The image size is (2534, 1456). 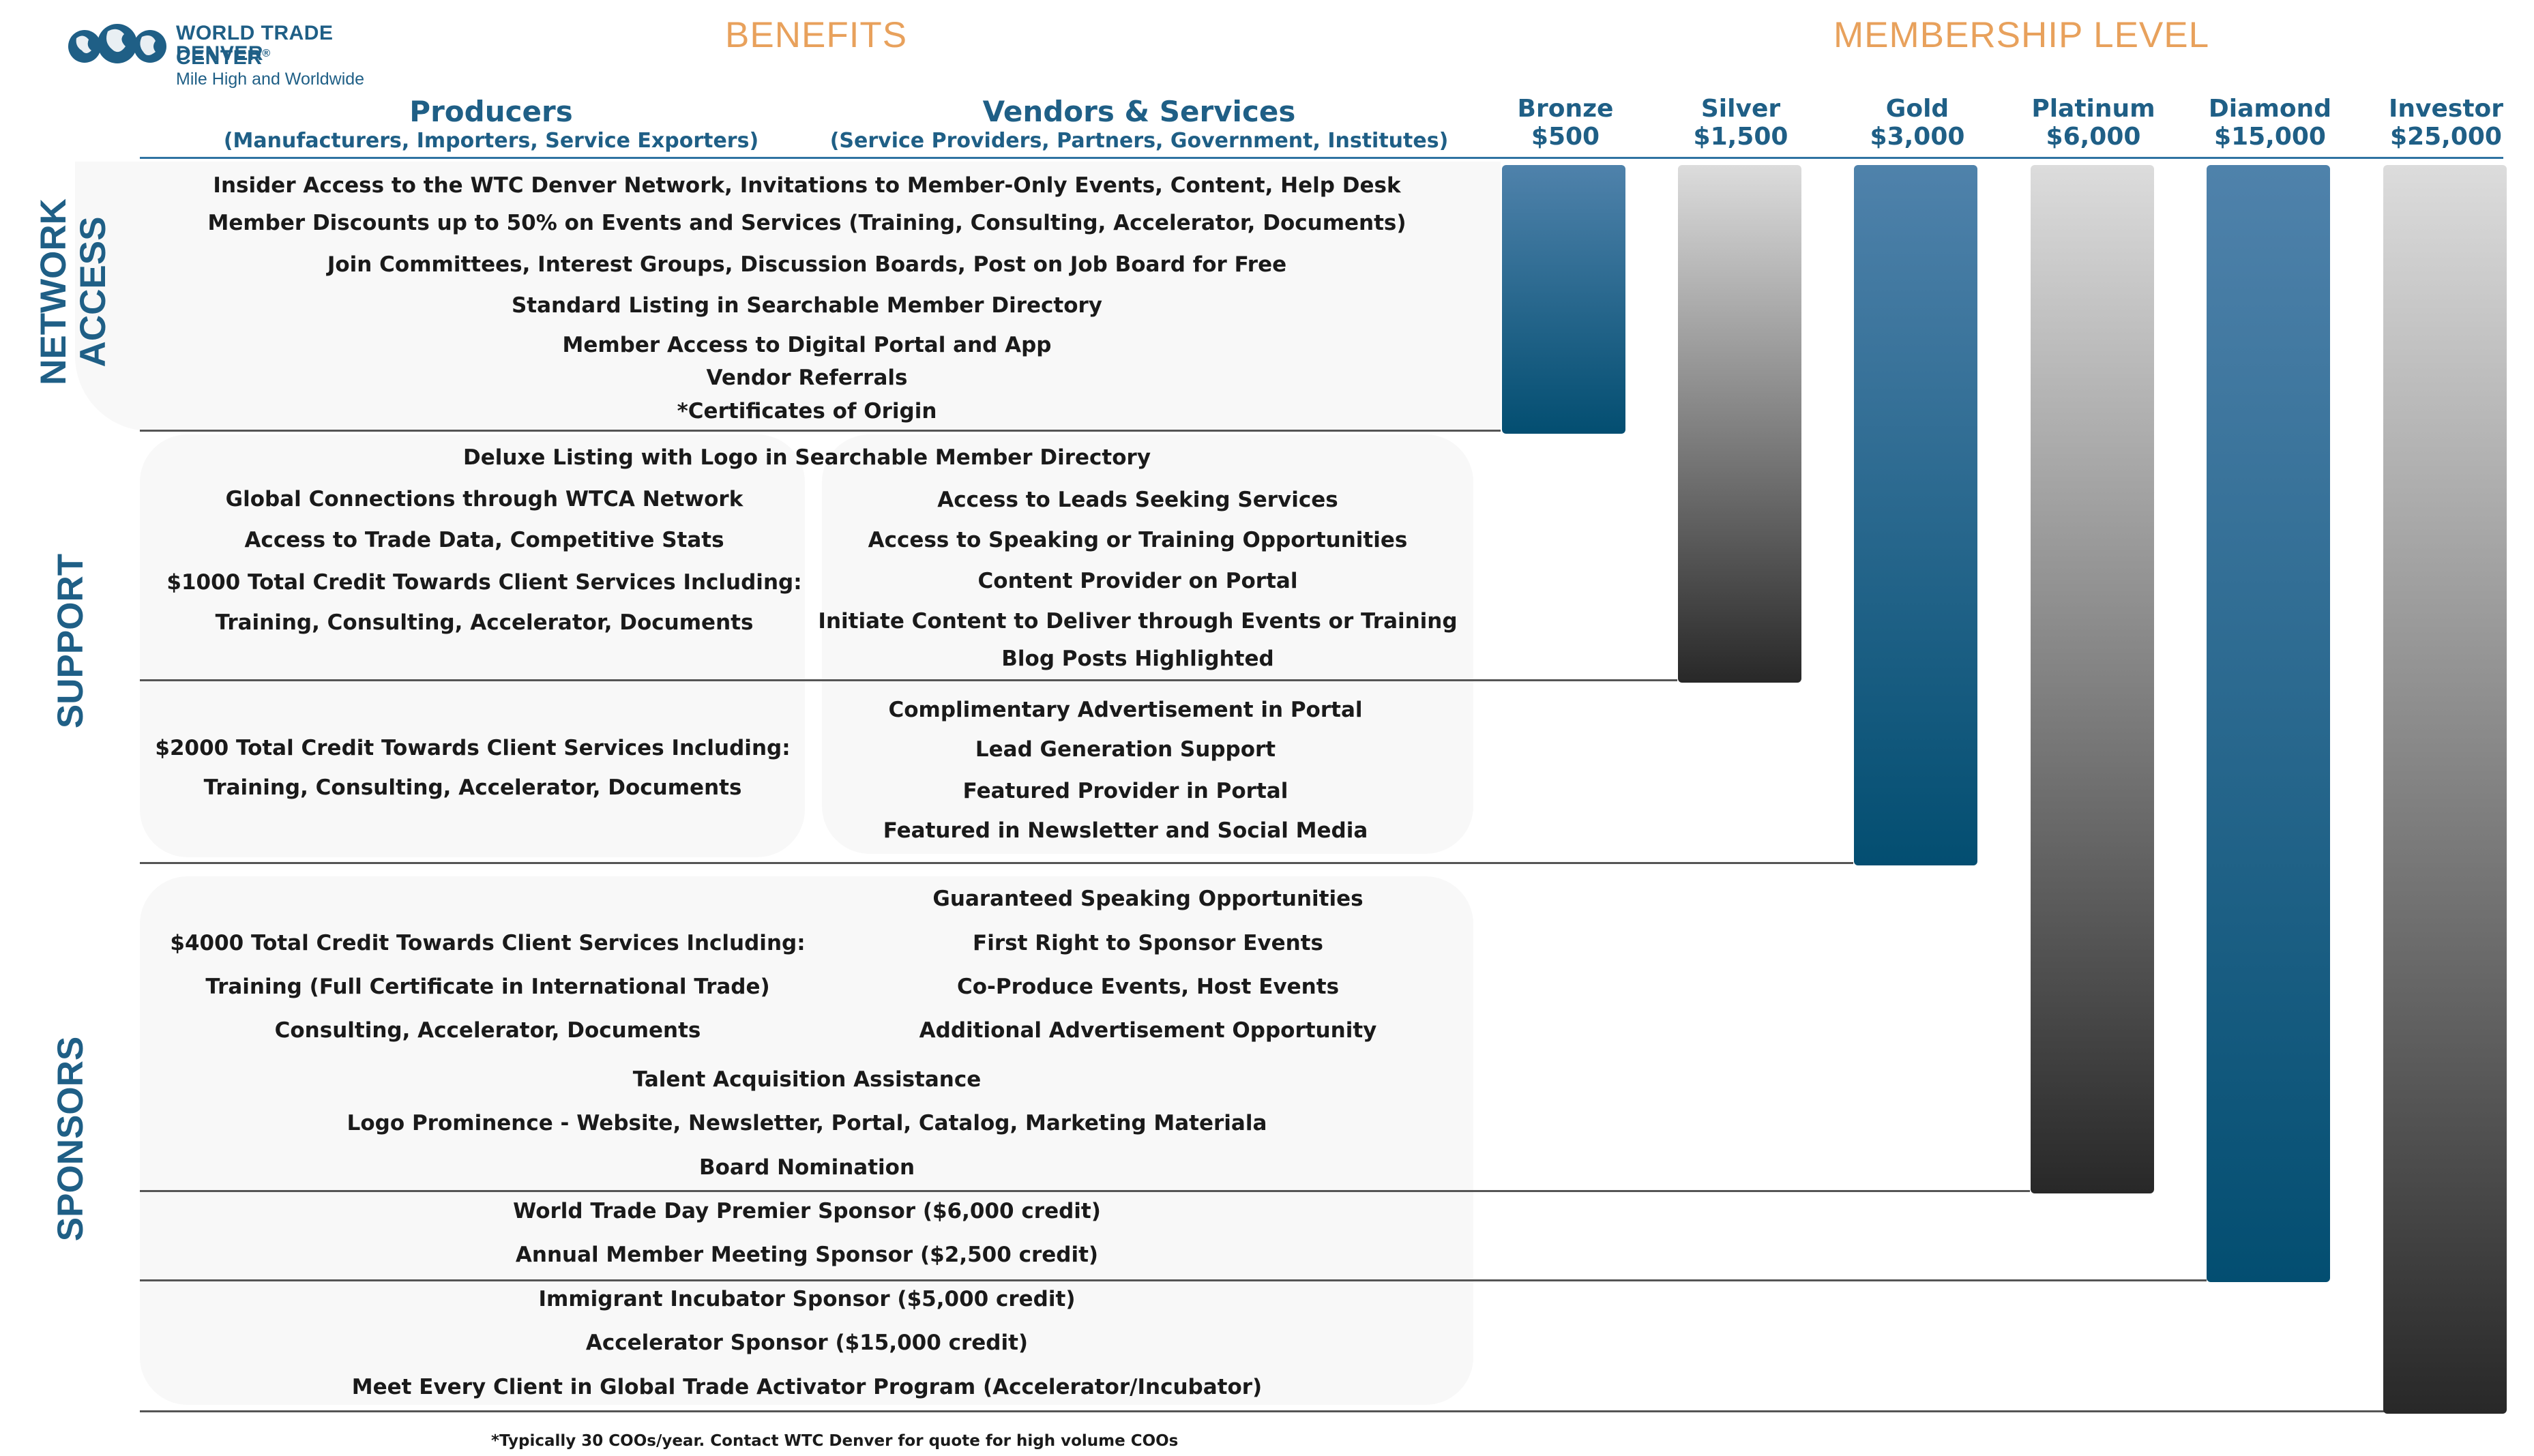 I want to click on tier-price: $1,500, so click(x=1740, y=137).